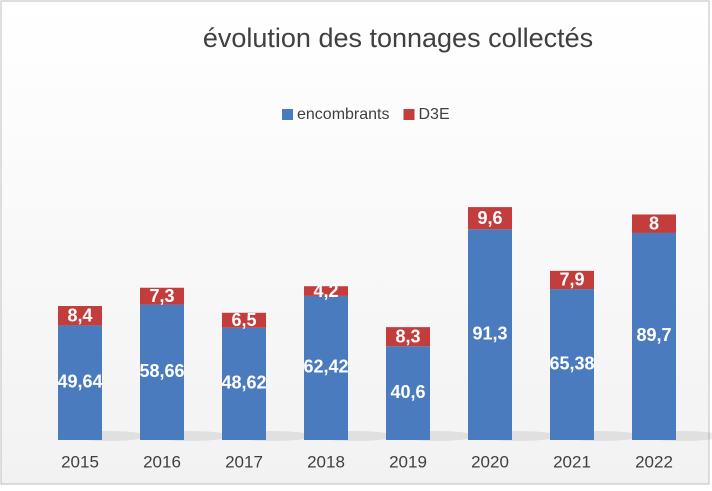 This screenshot has height=491, width=712. What do you see at coordinates (326, 461) in the screenshot?
I see `x-tick-label: 2018` at bounding box center [326, 461].